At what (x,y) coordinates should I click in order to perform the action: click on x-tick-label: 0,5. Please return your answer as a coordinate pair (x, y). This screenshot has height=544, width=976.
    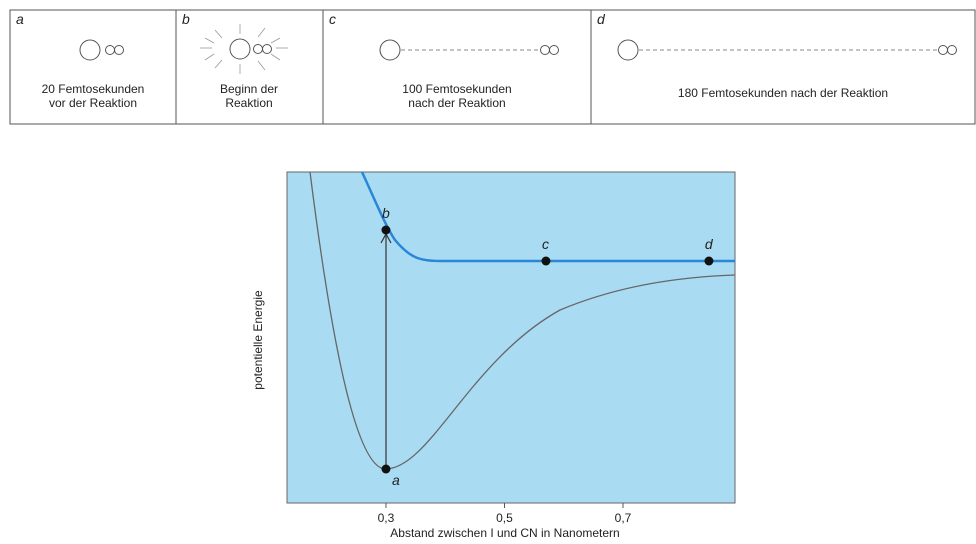
    Looking at the image, I should click on (504, 518).